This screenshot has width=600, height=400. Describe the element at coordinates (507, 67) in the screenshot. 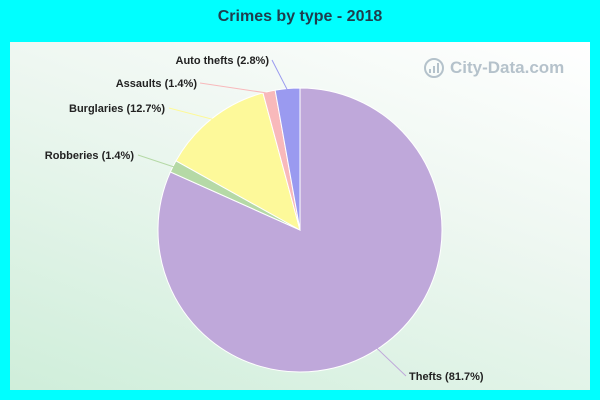

I see `watermark-text: City-Data.com` at that location.